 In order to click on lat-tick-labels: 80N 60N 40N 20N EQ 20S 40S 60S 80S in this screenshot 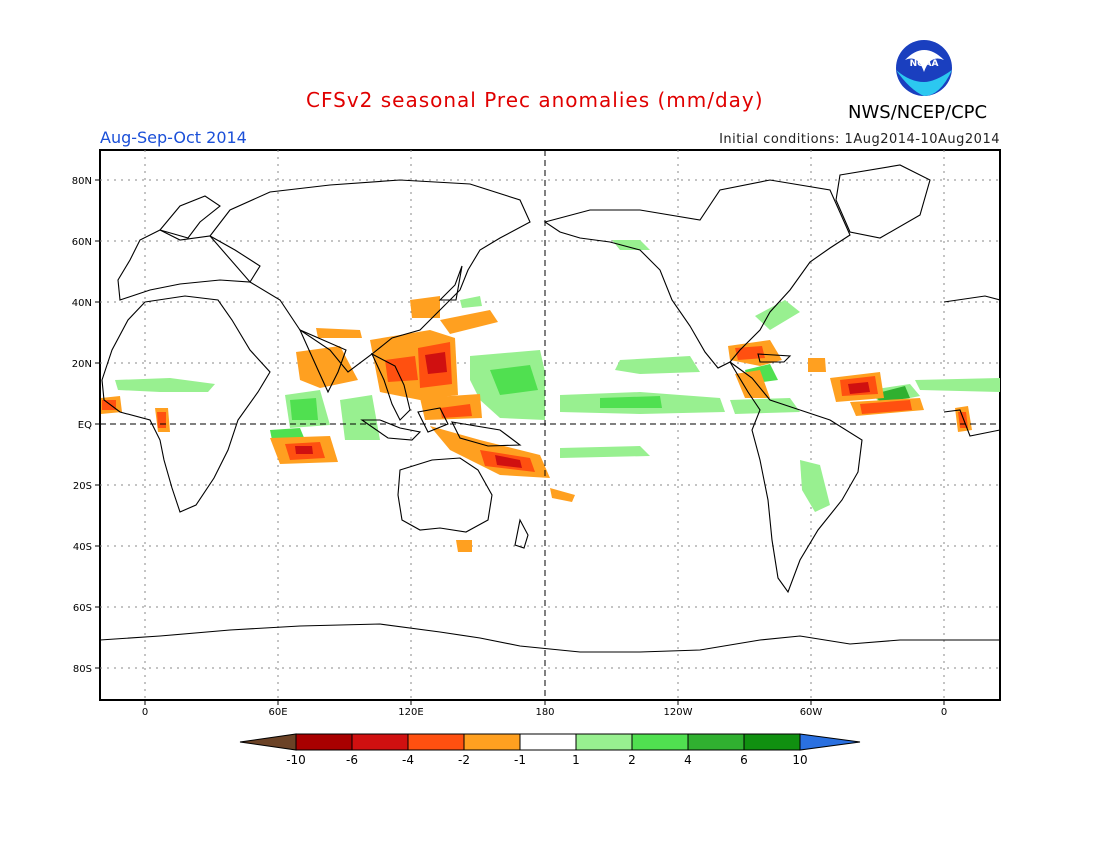, I will do `click(82, 425)`.